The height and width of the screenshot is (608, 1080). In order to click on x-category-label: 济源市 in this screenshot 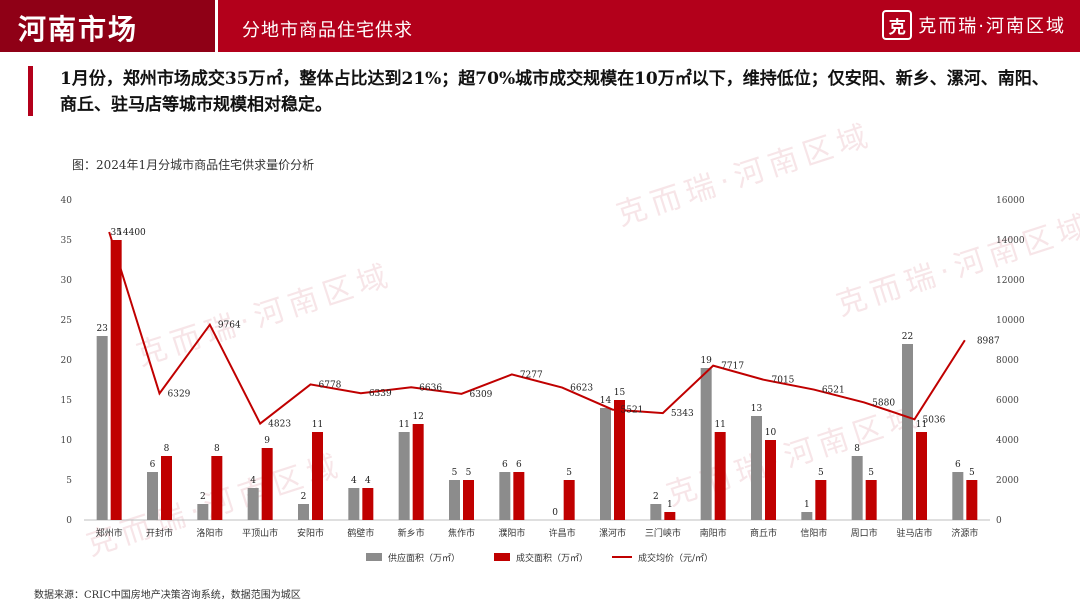, I will do `click(964, 533)`.